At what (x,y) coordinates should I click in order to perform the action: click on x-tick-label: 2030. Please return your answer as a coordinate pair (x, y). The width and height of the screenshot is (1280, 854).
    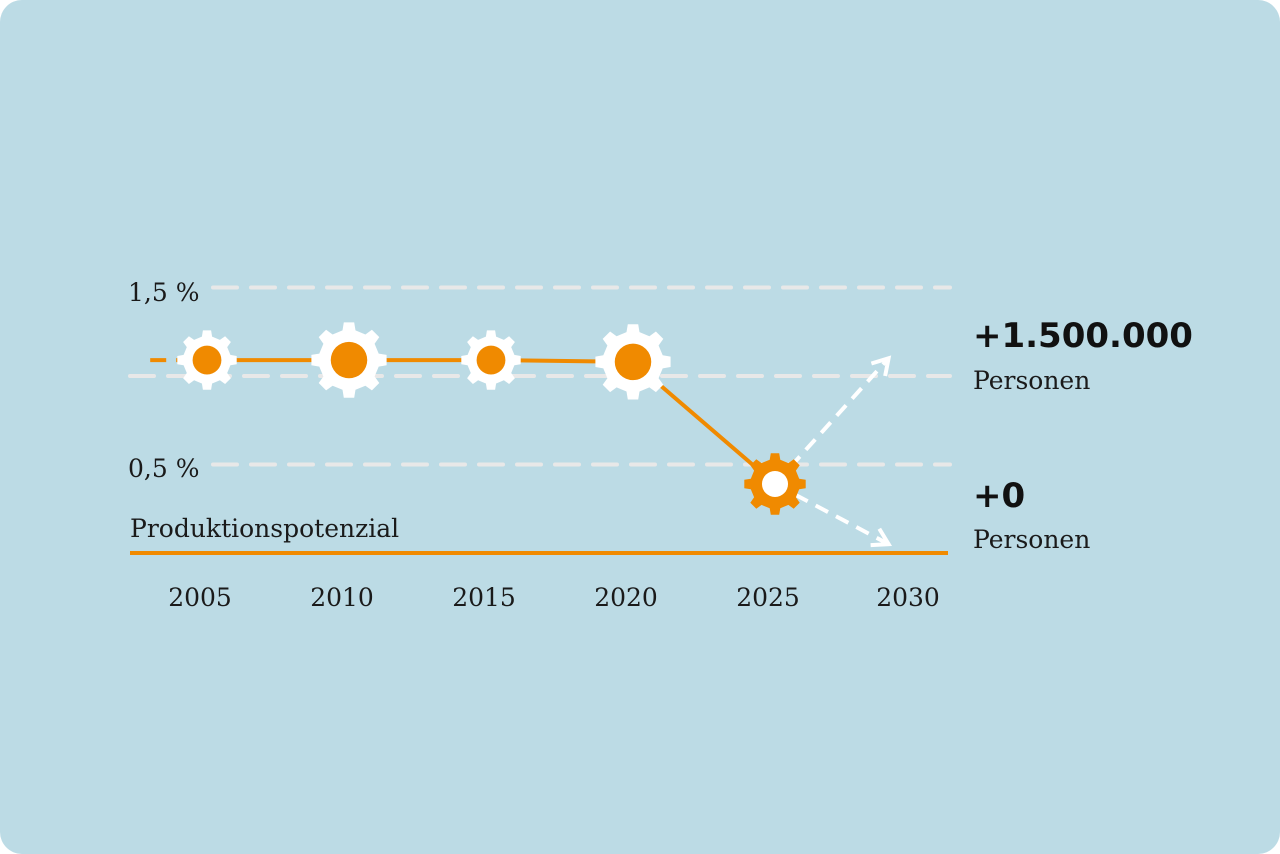
    Looking at the image, I should click on (908, 597).